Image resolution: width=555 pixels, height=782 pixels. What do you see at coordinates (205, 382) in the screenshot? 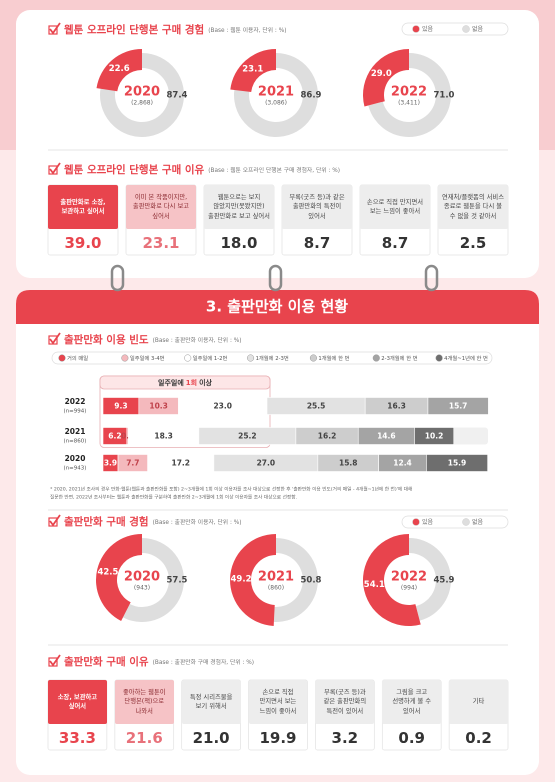
I see `annotation-part: 이상` at bounding box center [205, 382].